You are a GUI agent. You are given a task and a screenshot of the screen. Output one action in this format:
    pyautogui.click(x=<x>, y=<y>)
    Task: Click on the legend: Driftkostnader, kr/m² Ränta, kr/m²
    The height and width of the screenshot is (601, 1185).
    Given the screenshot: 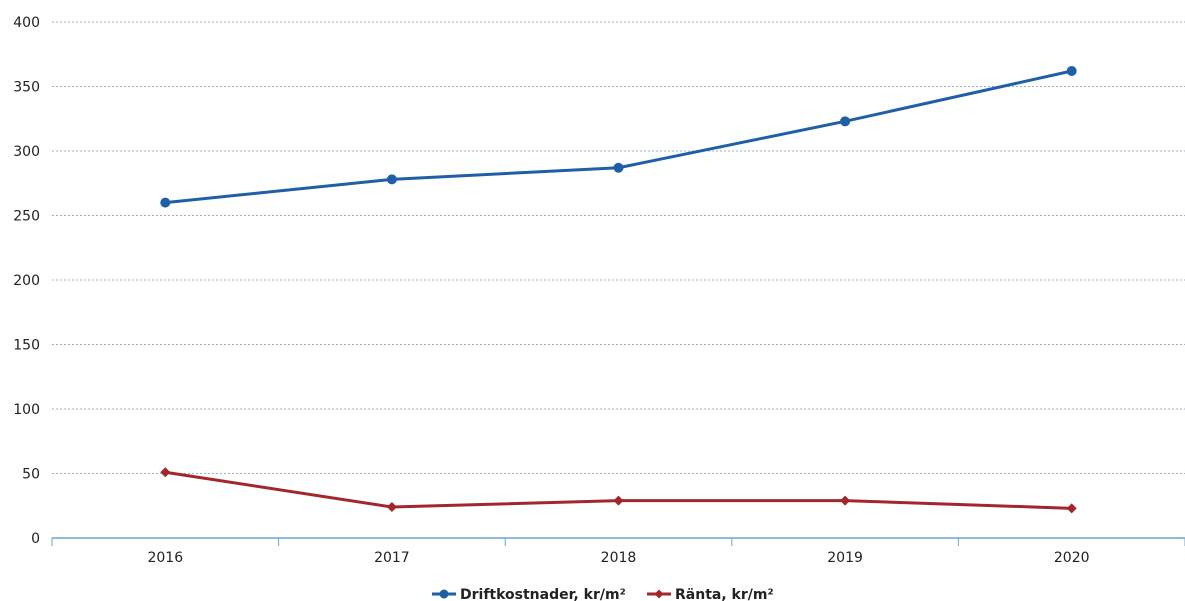 What is the action you would take?
    pyautogui.click(x=603, y=594)
    